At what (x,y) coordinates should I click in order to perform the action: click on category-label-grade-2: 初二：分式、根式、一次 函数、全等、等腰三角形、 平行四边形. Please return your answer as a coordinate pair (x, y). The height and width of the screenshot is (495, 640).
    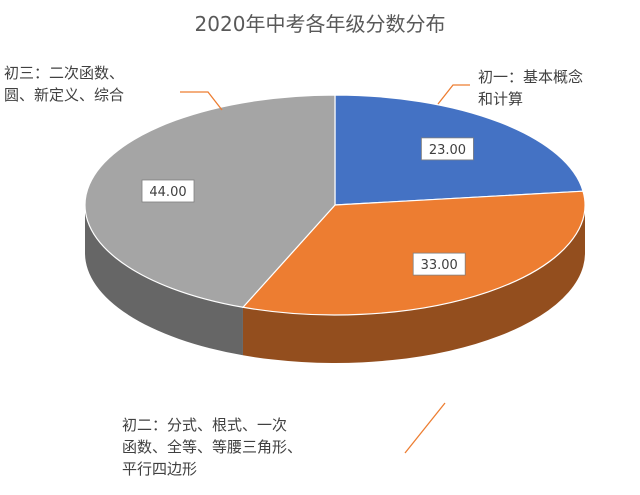
    Looking at the image, I should click on (212, 447).